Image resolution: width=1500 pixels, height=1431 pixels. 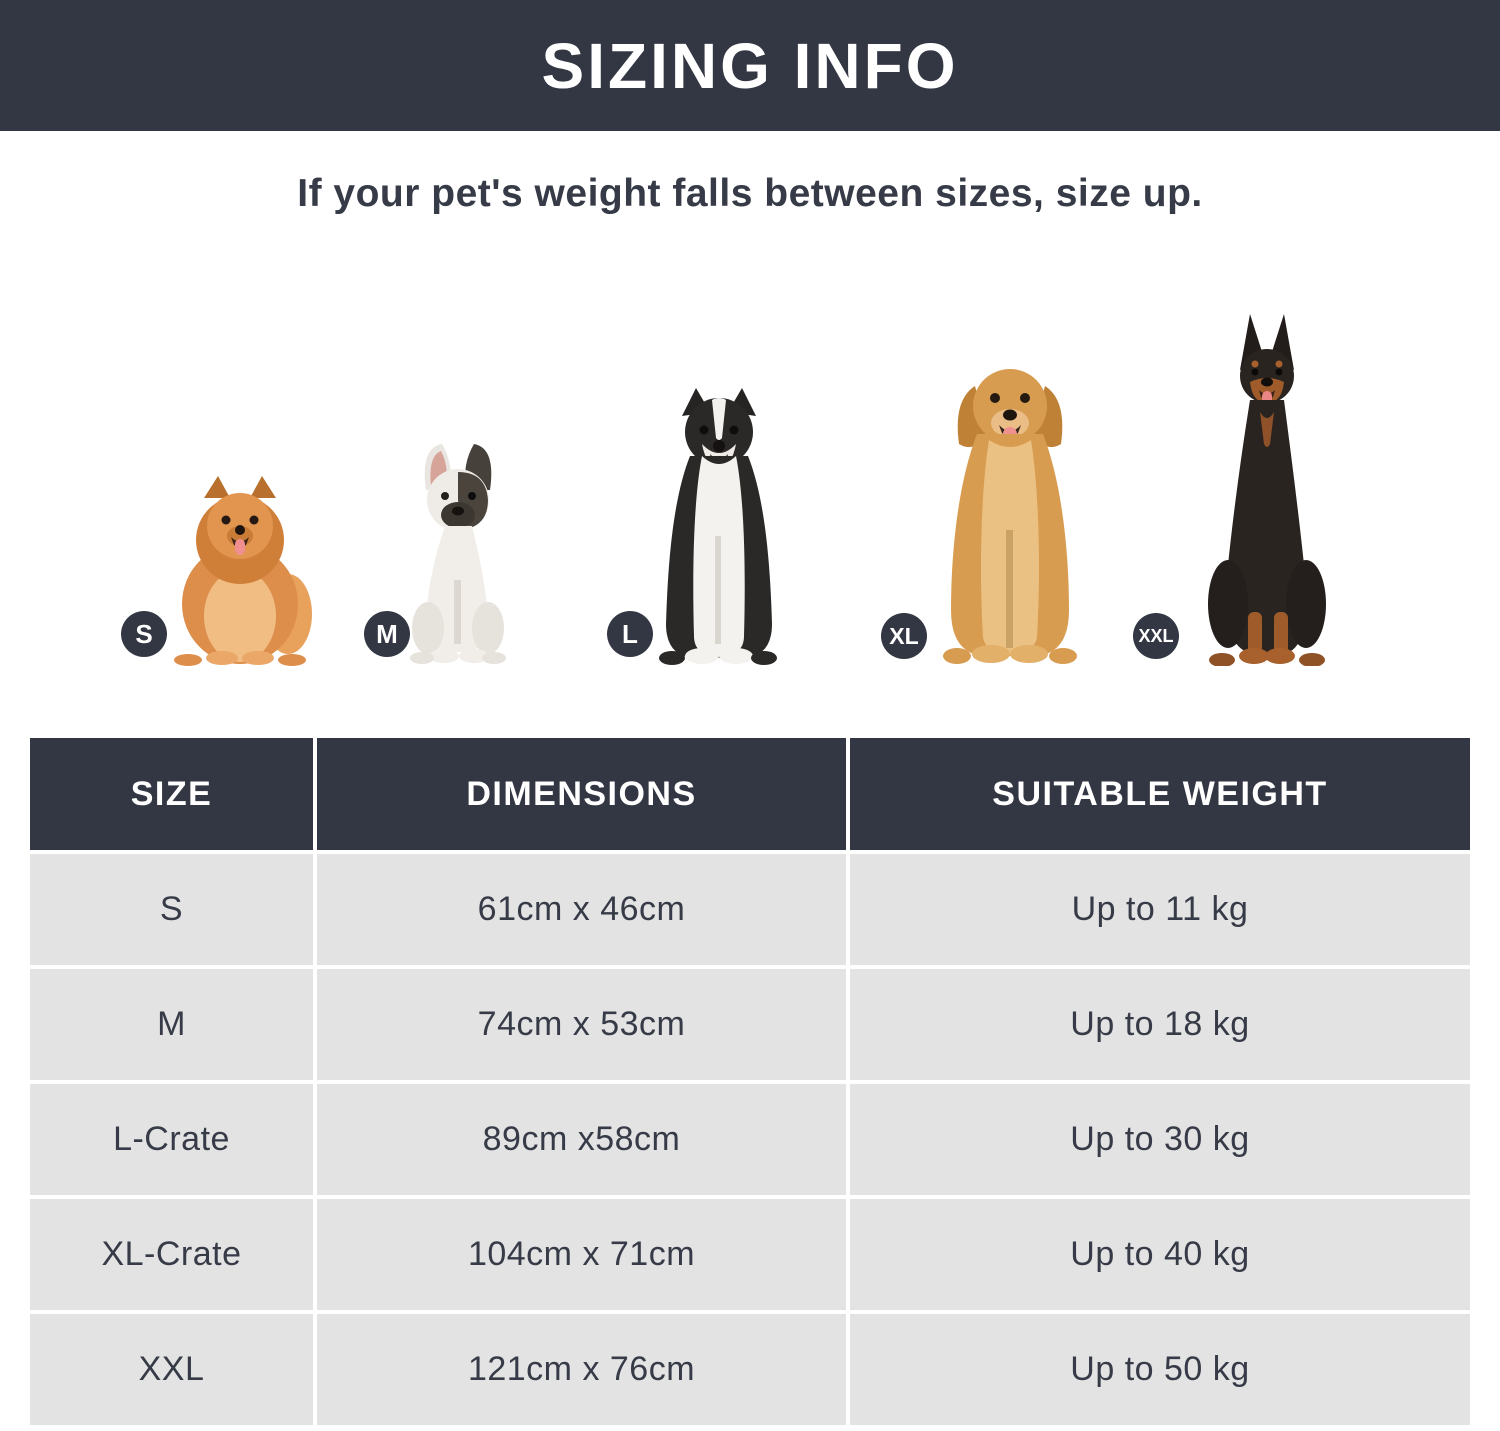 I want to click on row-s-weight-cell: Up to 11 kg, so click(x=1160, y=909).